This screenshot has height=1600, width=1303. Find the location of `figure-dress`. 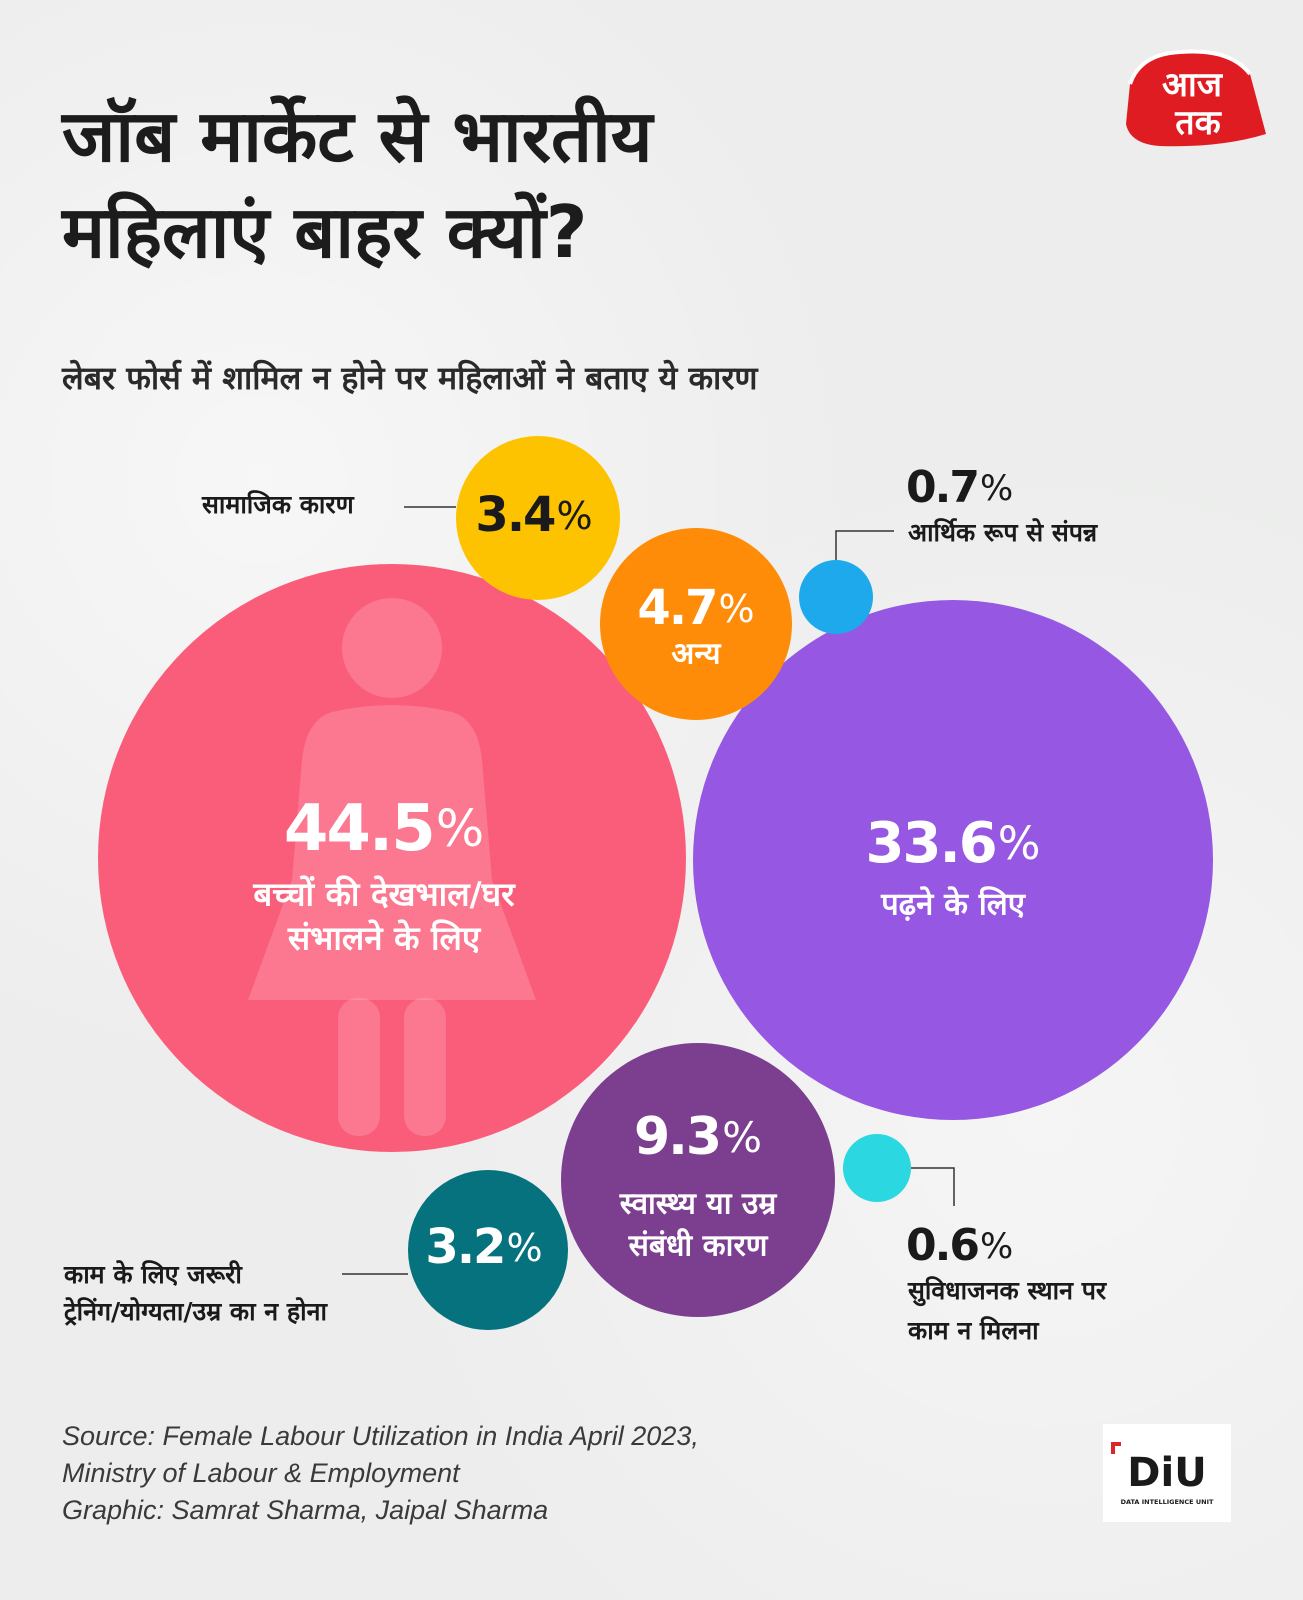

figure-dress is located at coordinates (392, 852).